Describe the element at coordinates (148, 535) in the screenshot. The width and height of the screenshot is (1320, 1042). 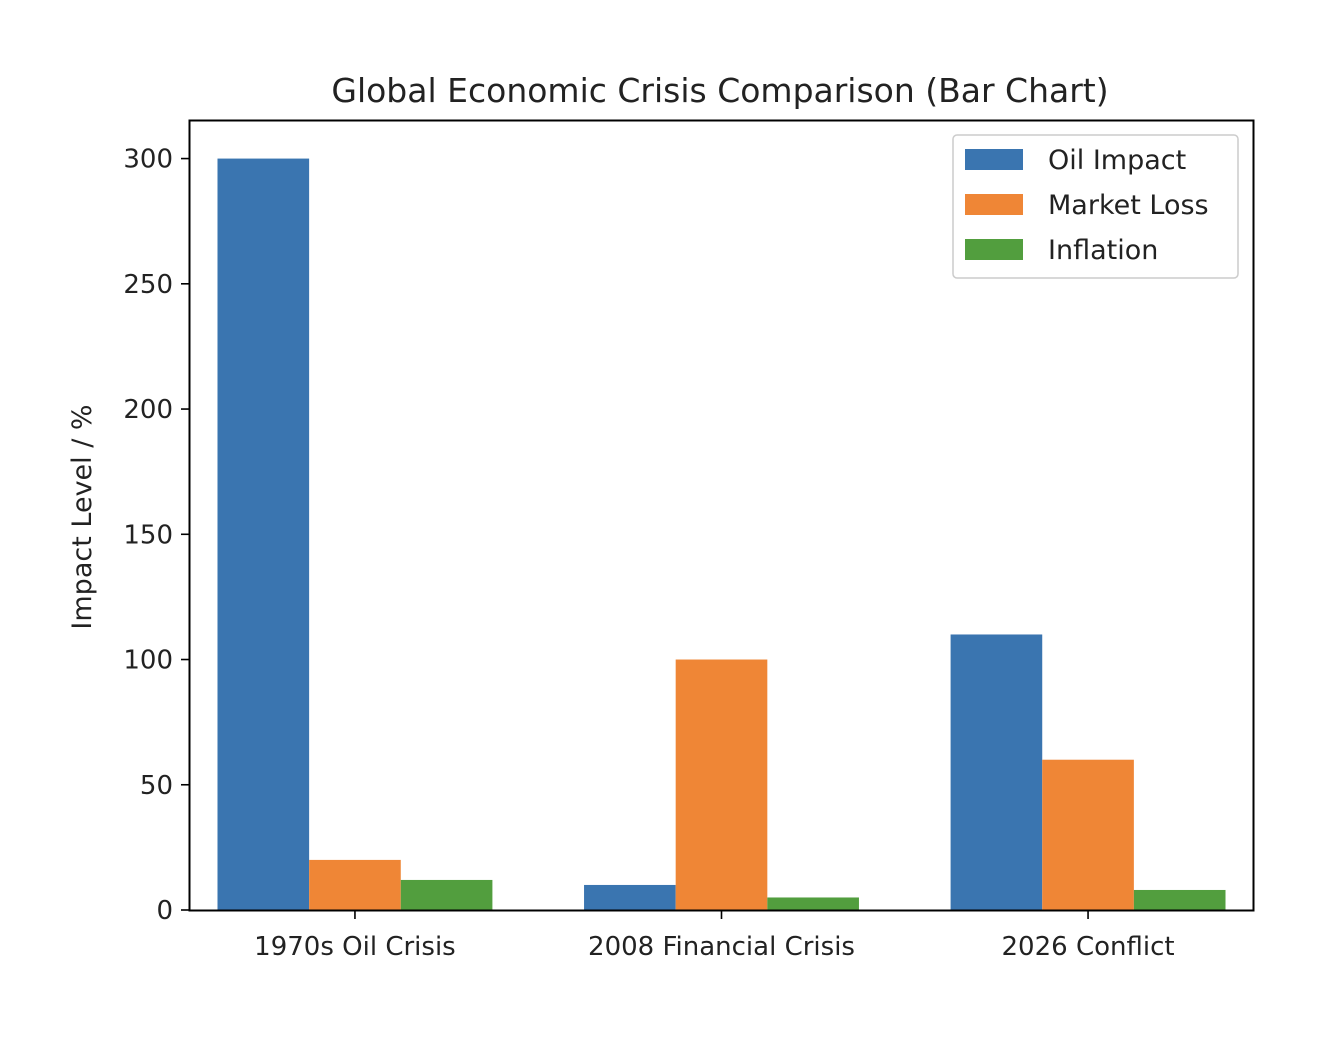
I see `y-tick-label: 150` at that location.